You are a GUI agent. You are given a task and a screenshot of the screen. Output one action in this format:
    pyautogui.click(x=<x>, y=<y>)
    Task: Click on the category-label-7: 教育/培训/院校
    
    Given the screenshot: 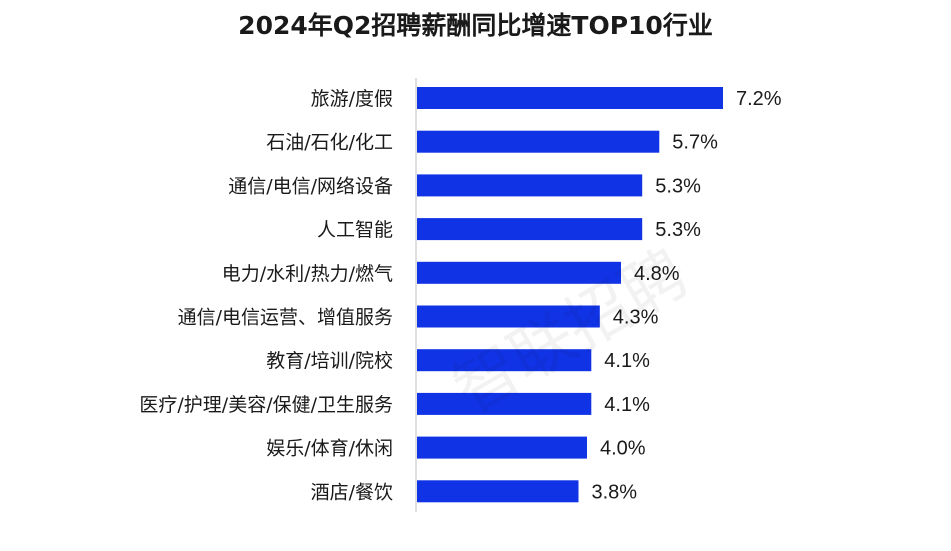 What is the action you would take?
    pyautogui.click(x=329, y=361)
    